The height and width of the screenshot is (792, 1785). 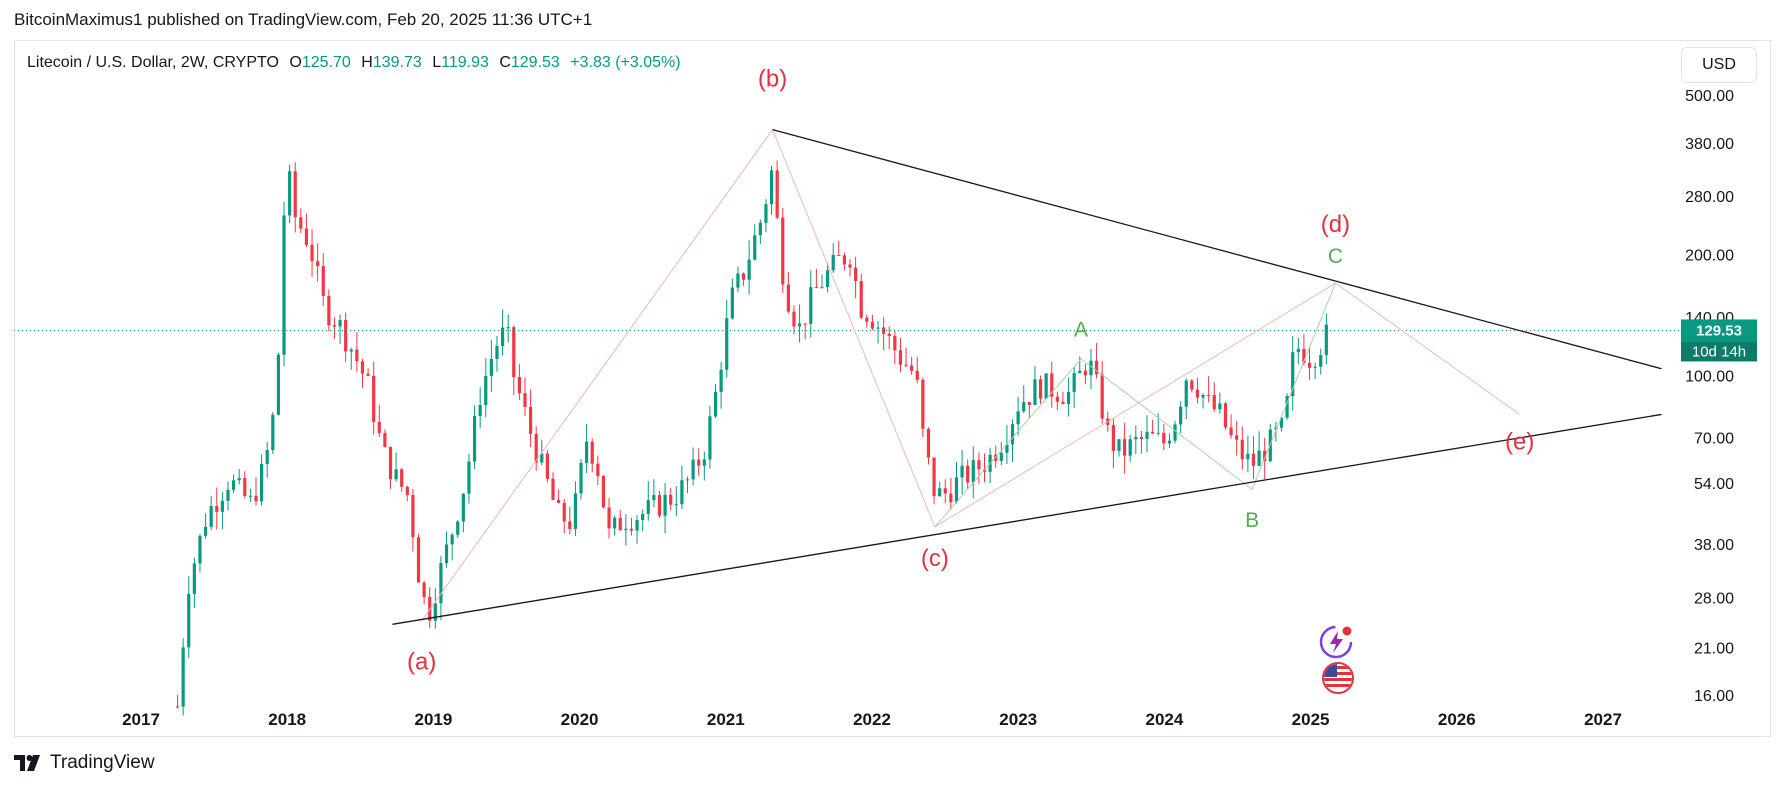 I want to click on open-label: O, so click(x=295, y=62).